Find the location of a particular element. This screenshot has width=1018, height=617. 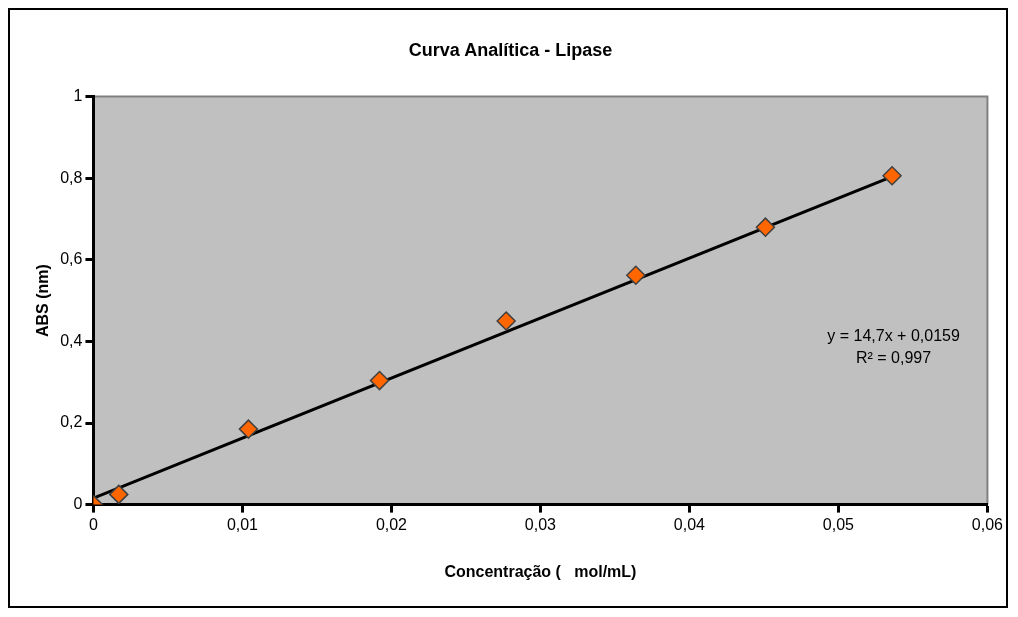

y-tick-label: 1 is located at coordinates (78, 96).